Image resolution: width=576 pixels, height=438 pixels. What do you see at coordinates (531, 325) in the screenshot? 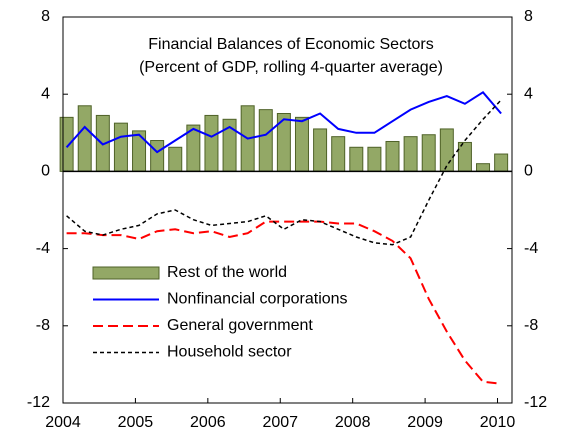
I see `y2-tick-label: -8` at bounding box center [531, 325].